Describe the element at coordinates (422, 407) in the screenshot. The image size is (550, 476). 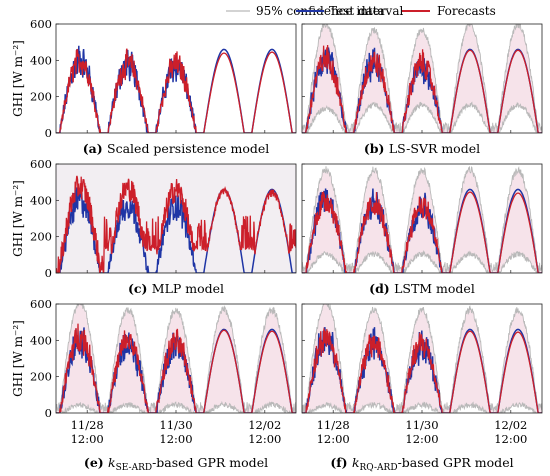
I see `ci-lower-f` at that location.